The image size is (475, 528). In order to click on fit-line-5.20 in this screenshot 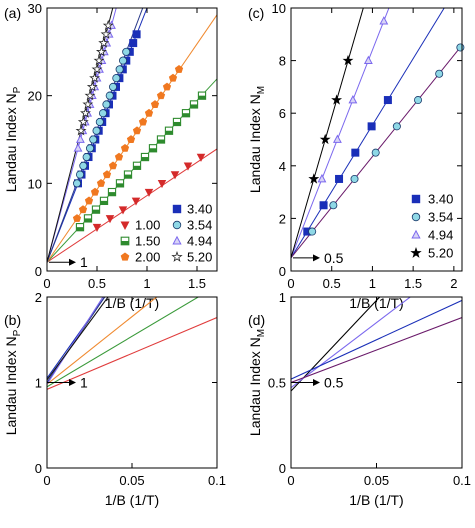, I will do `click(327, 133)`.